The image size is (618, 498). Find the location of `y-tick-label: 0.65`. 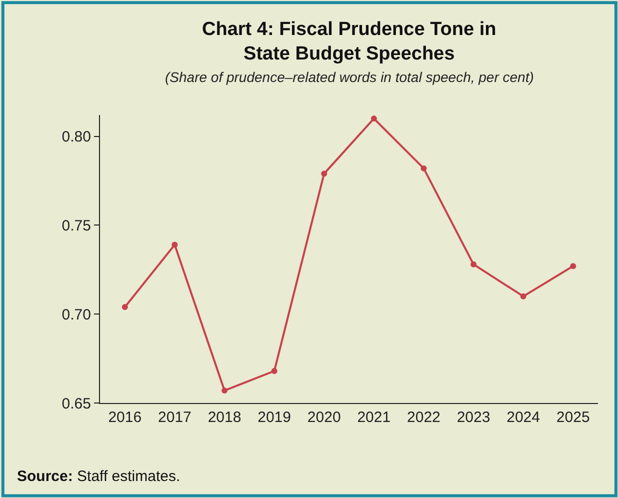

y-tick-label: 0.65 is located at coordinates (76, 403).